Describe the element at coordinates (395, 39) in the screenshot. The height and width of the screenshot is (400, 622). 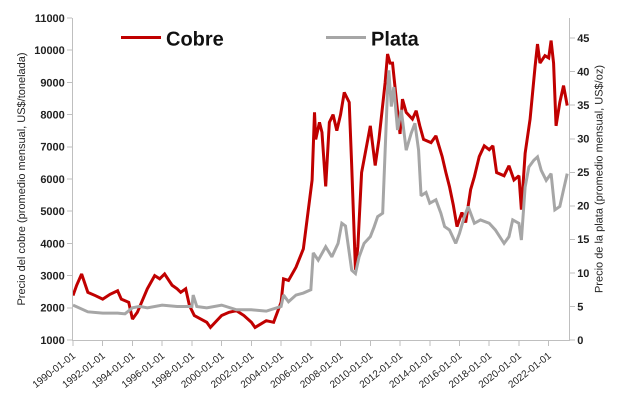
I see `legend-label: Plata` at that location.